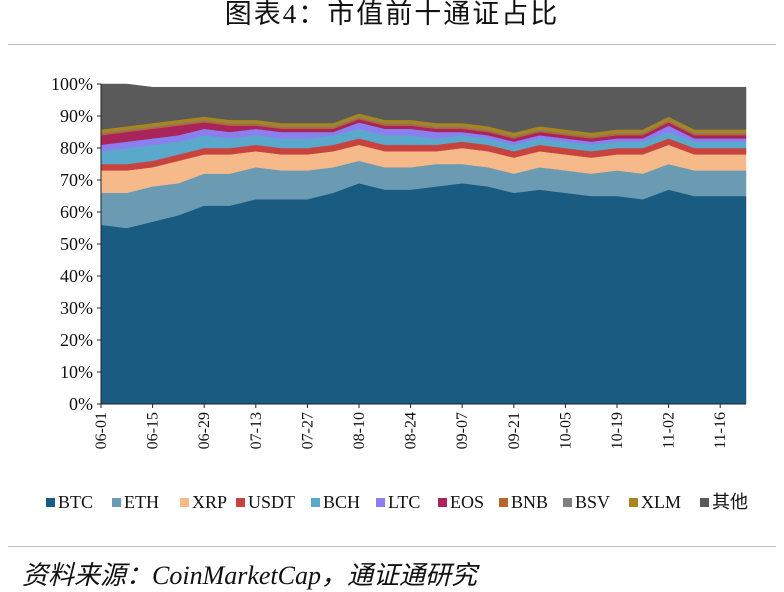  Describe the element at coordinates (392, 44) in the screenshot. I see `top-divider` at that location.